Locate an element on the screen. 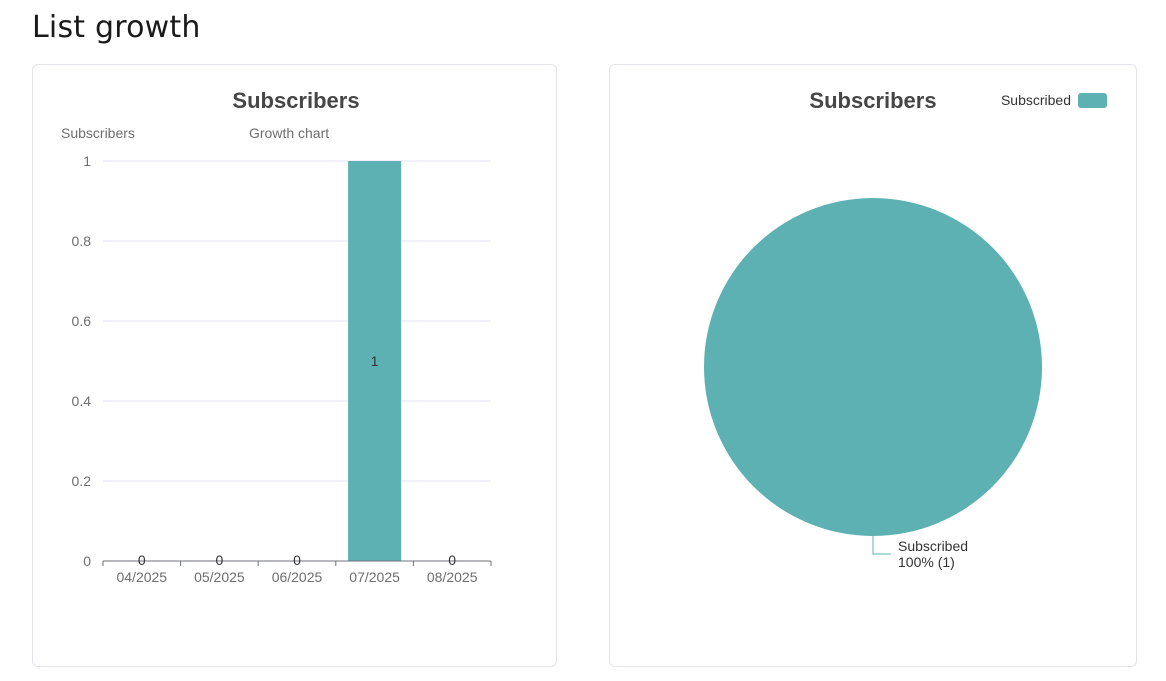 This screenshot has height=681, width=1166. bar-chart-x-axis: 04/2025 05/2025 06/2025 07/2025 08/2025 is located at coordinates (297, 572).